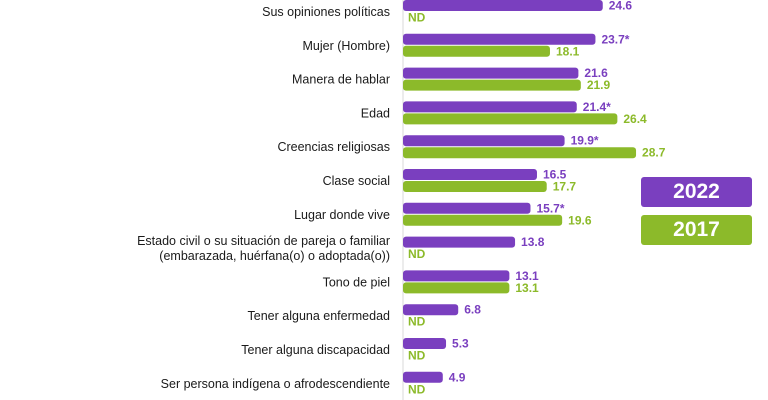  I want to click on category-label-line: Manera de hablar, so click(341, 80).